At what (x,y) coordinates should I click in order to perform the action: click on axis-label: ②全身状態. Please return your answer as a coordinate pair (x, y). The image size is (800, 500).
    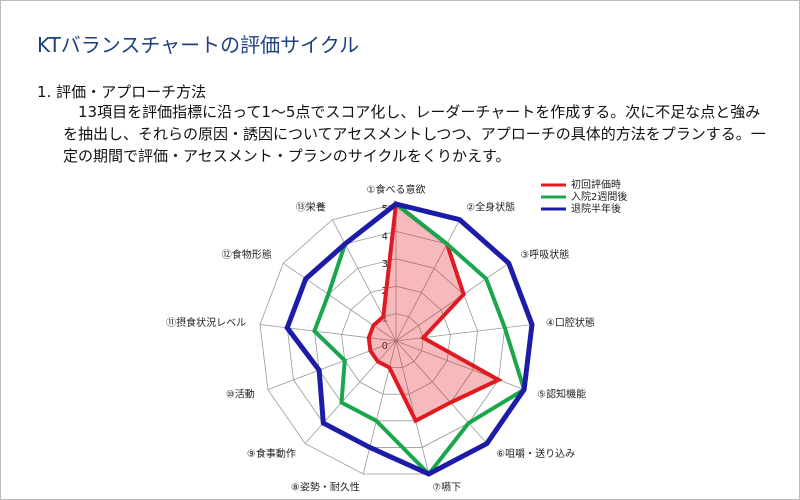
    Looking at the image, I should click on (490, 206).